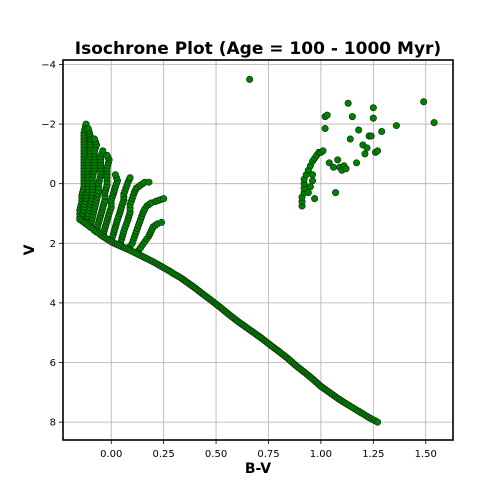 This screenshot has height=504, width=504. Describe the element at coordinates (48, 125) in the screenshot. I see `y-tick-label: −2` at that location.